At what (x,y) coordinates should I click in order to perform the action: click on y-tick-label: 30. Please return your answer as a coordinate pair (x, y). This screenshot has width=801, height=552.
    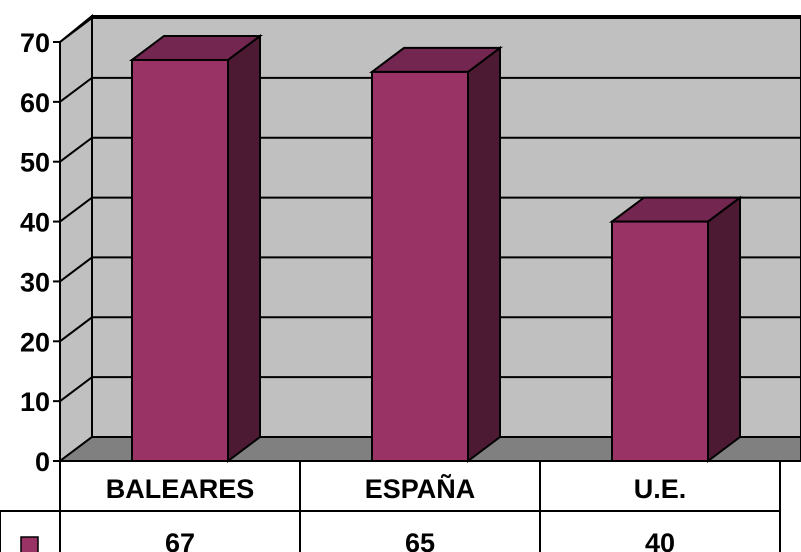
    Looking at the image, I should click on (35, 282).